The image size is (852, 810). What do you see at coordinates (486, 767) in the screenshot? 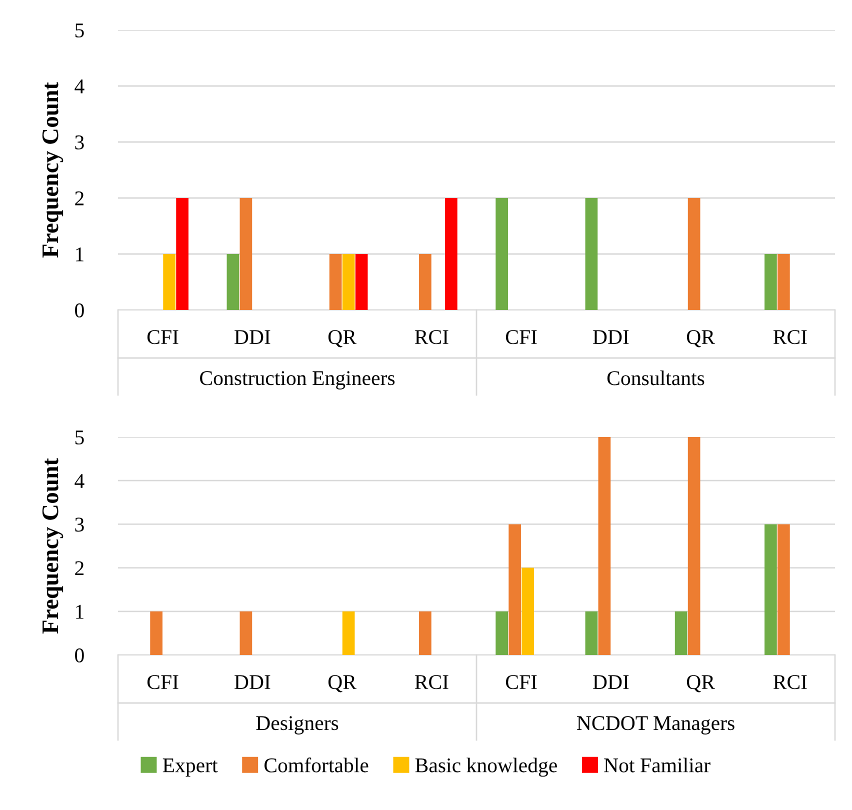
I see `legend-label: Basic knowledge` at bounding box center [486, 767].